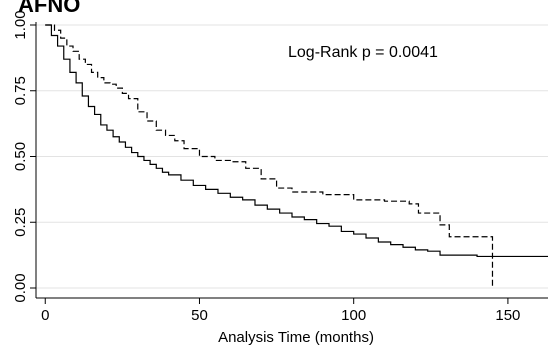  What do you see at coordinates (20, 287) in the screenshot?
I see `y-tick-label-0: 0.00` at bounding box center [20, 287].